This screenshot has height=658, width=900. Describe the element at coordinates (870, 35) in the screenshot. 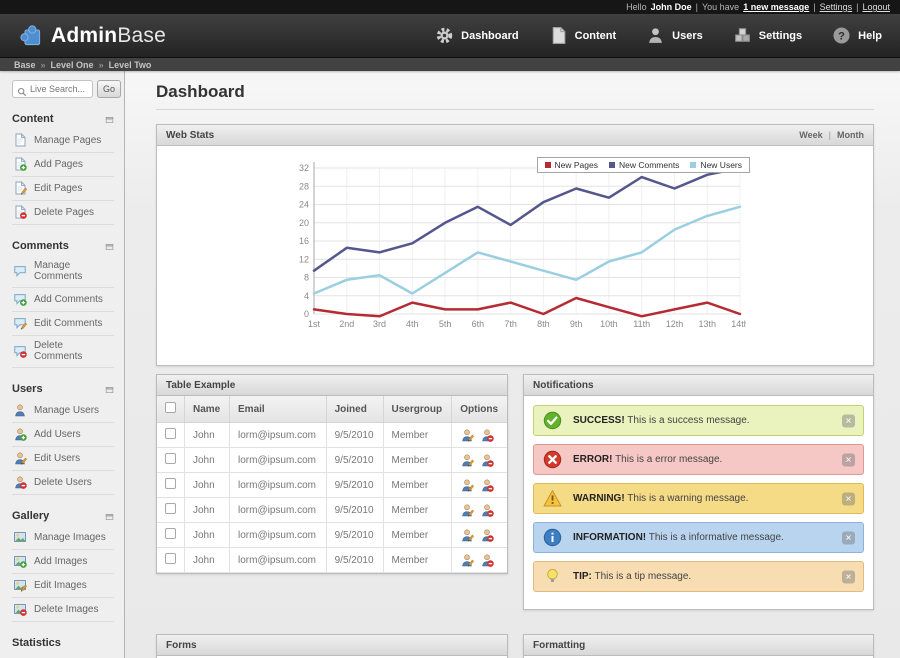

I see `nav-item-label: Help` at that location.